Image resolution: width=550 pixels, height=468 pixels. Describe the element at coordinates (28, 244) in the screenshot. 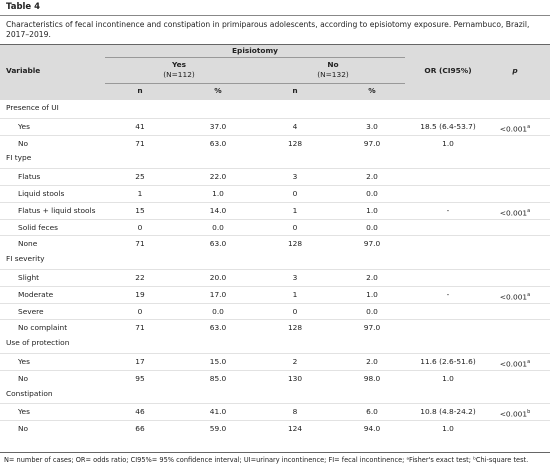

I see `row-label: None` at that location.